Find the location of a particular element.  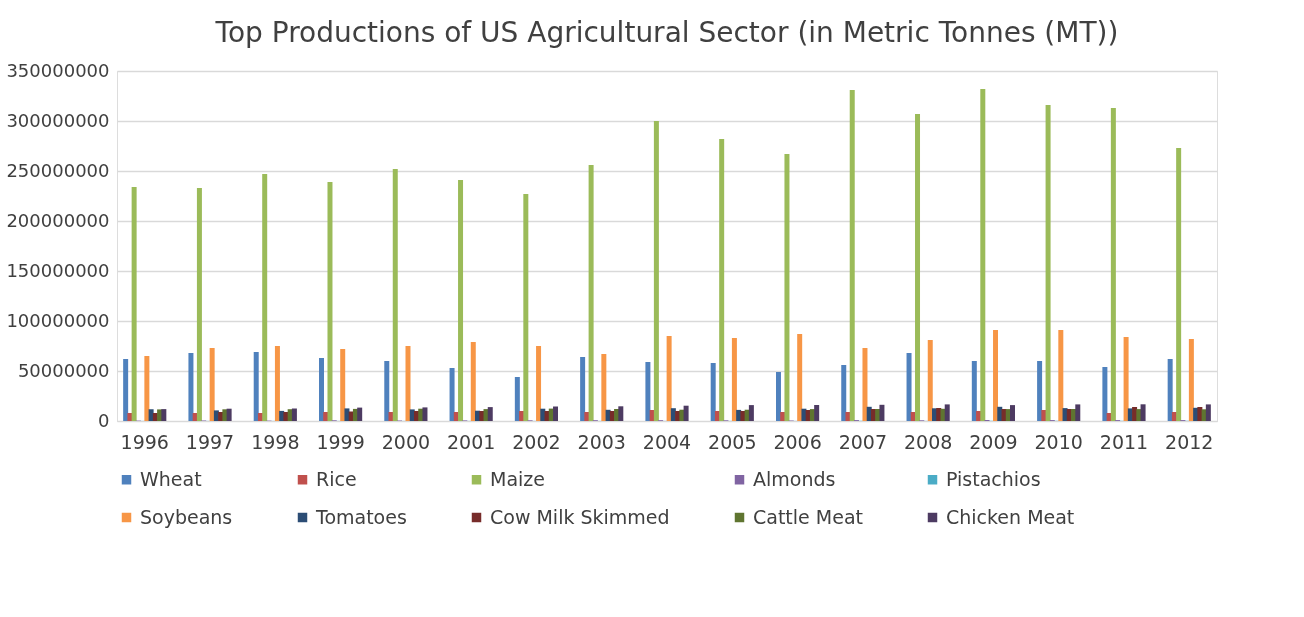

y-tick-label: 150000000 is located at coordinates (58, 270).